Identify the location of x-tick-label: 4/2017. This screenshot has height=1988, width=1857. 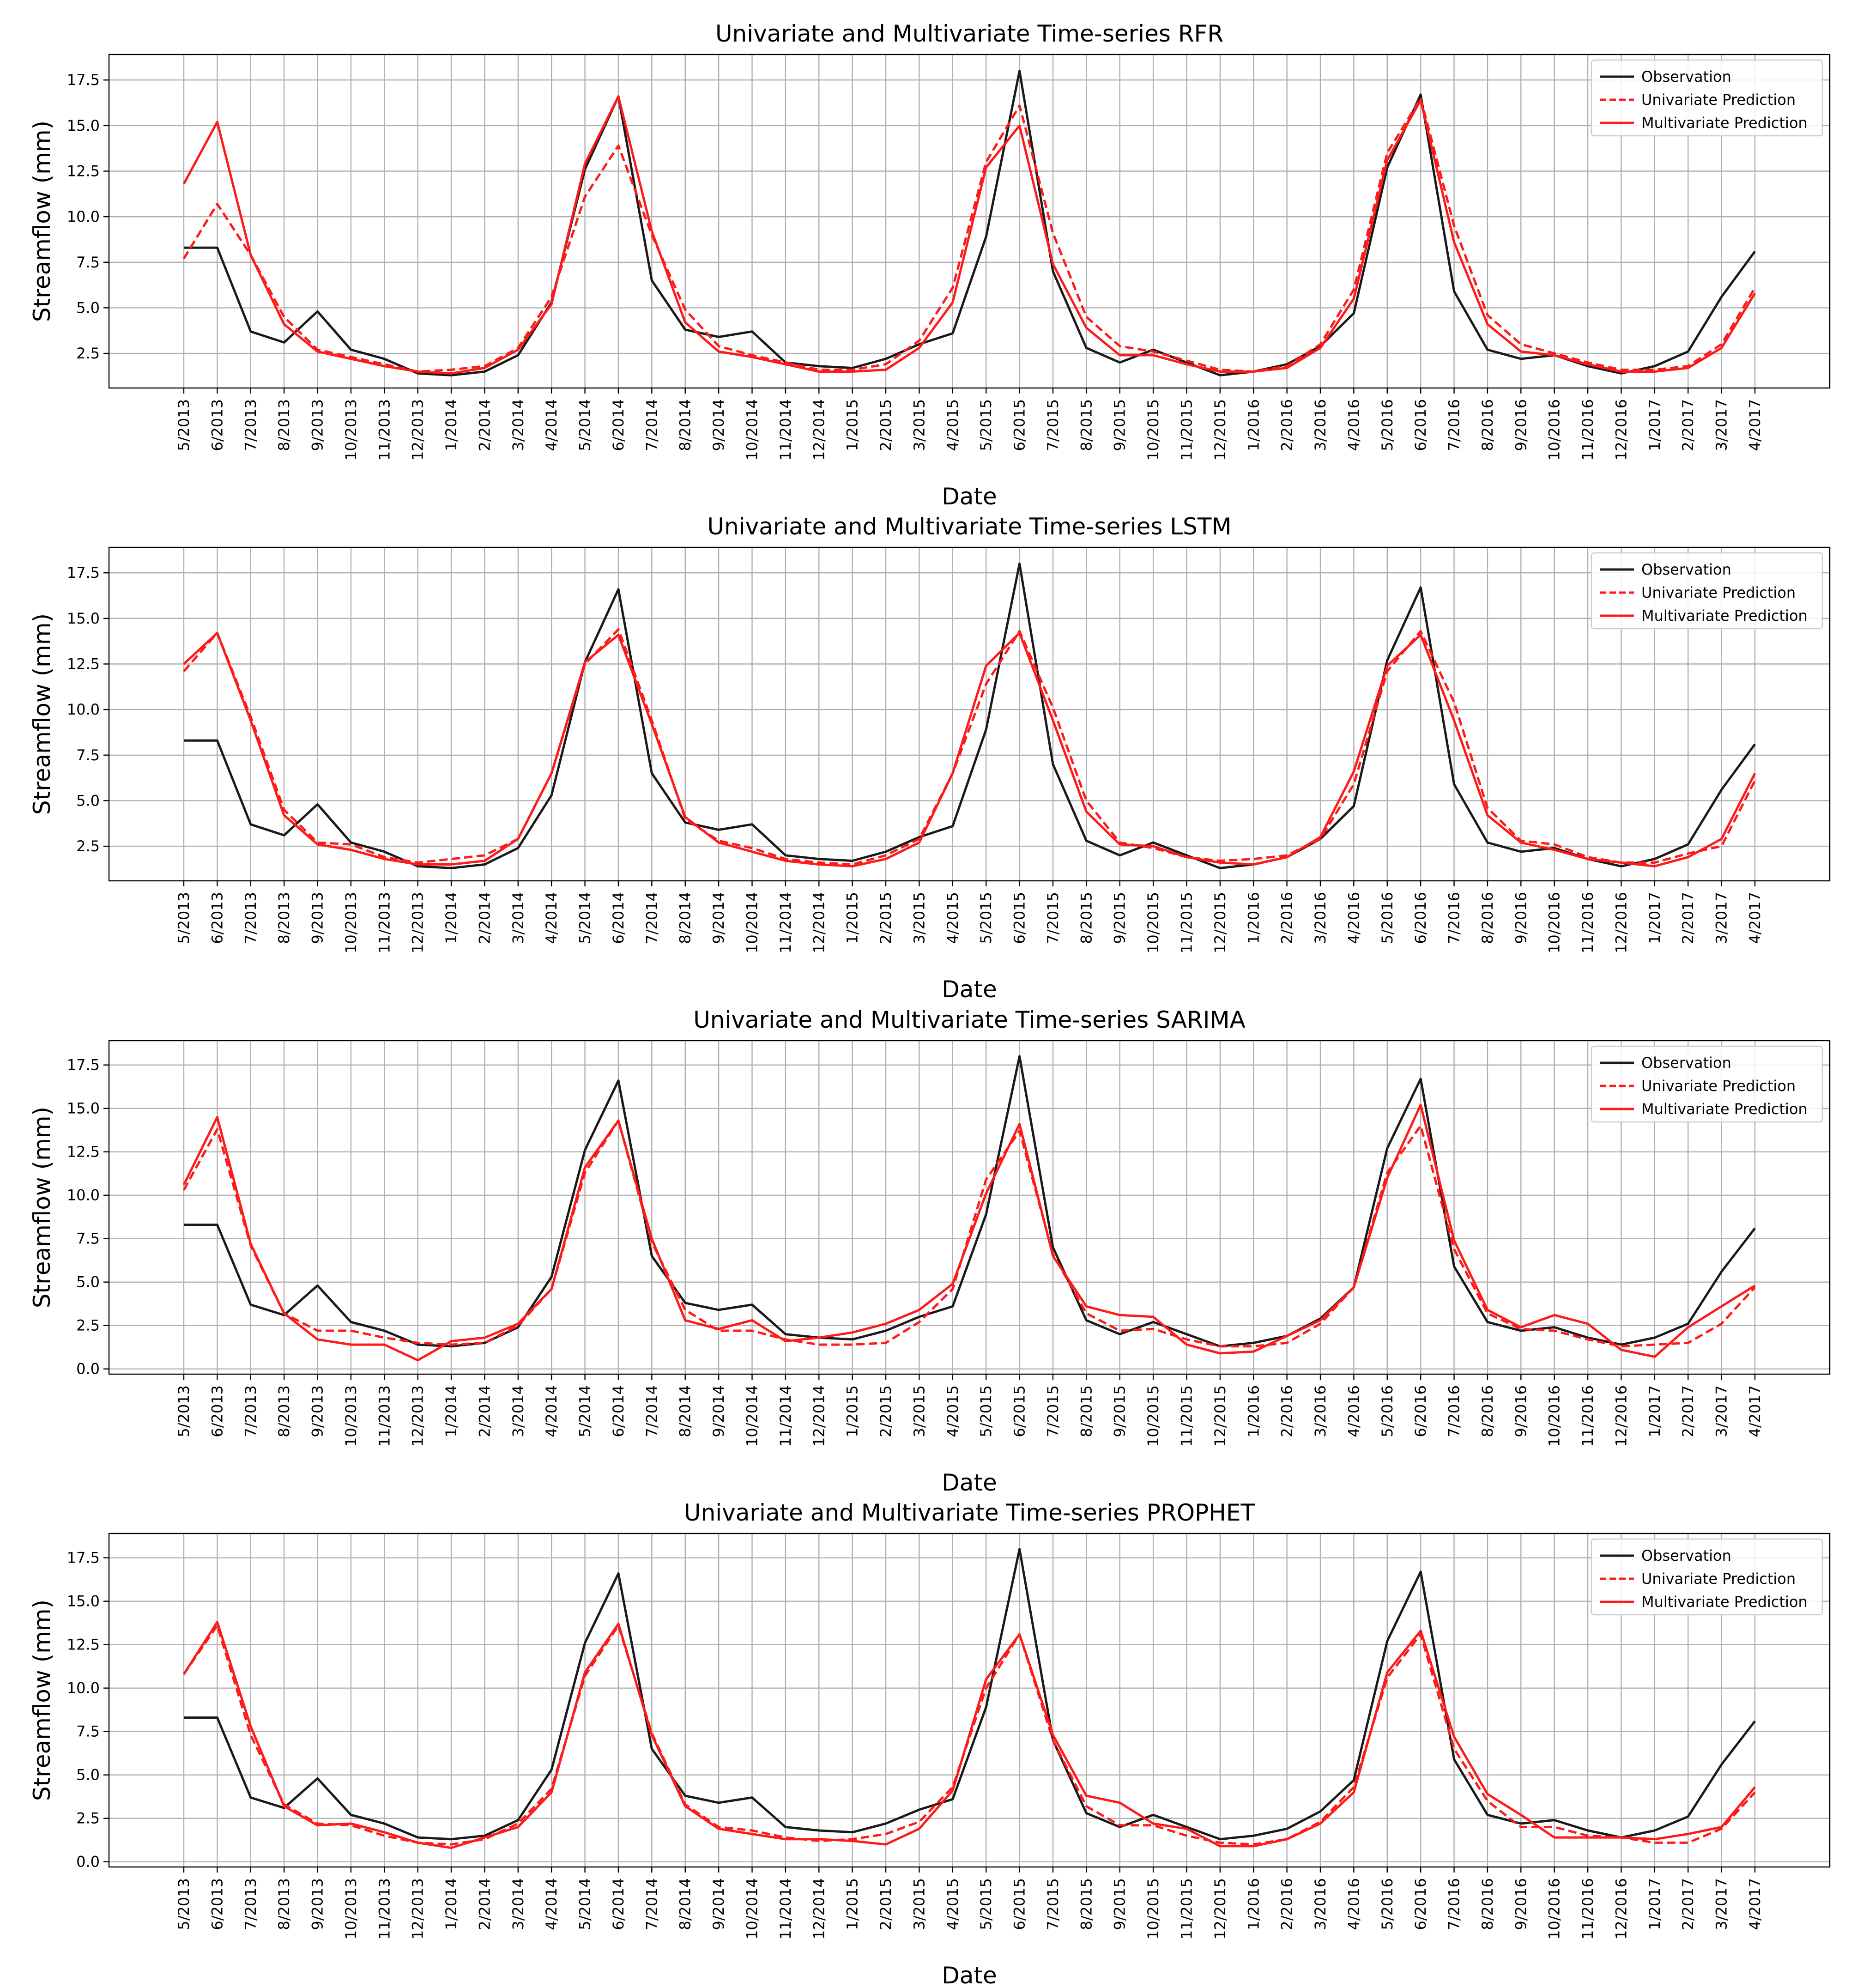
(1755, 425).